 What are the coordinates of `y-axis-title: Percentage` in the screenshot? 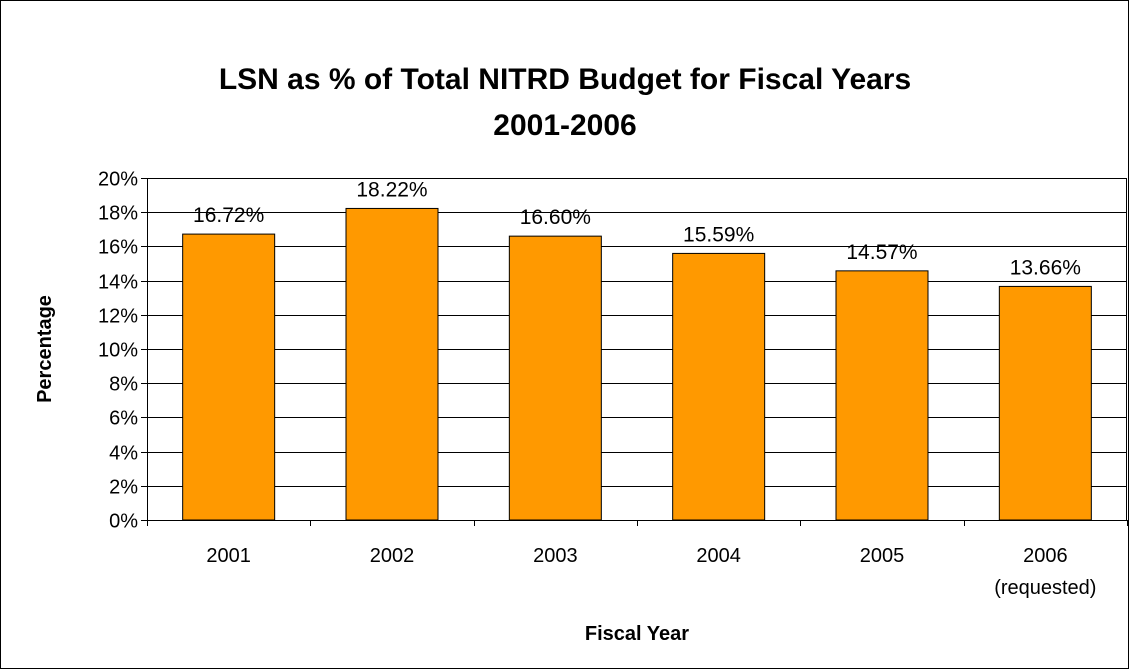 It's located at (45, 349).